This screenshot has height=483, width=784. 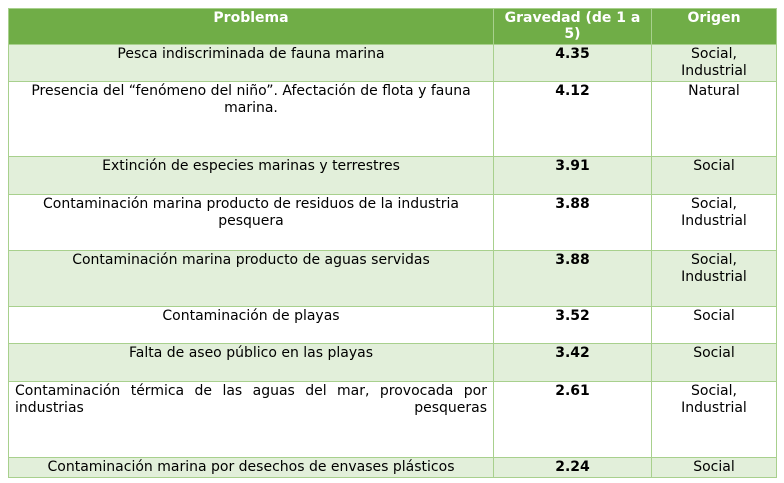 I want to click on gravedad-cell: 4.12, so click(x=572, y=119).